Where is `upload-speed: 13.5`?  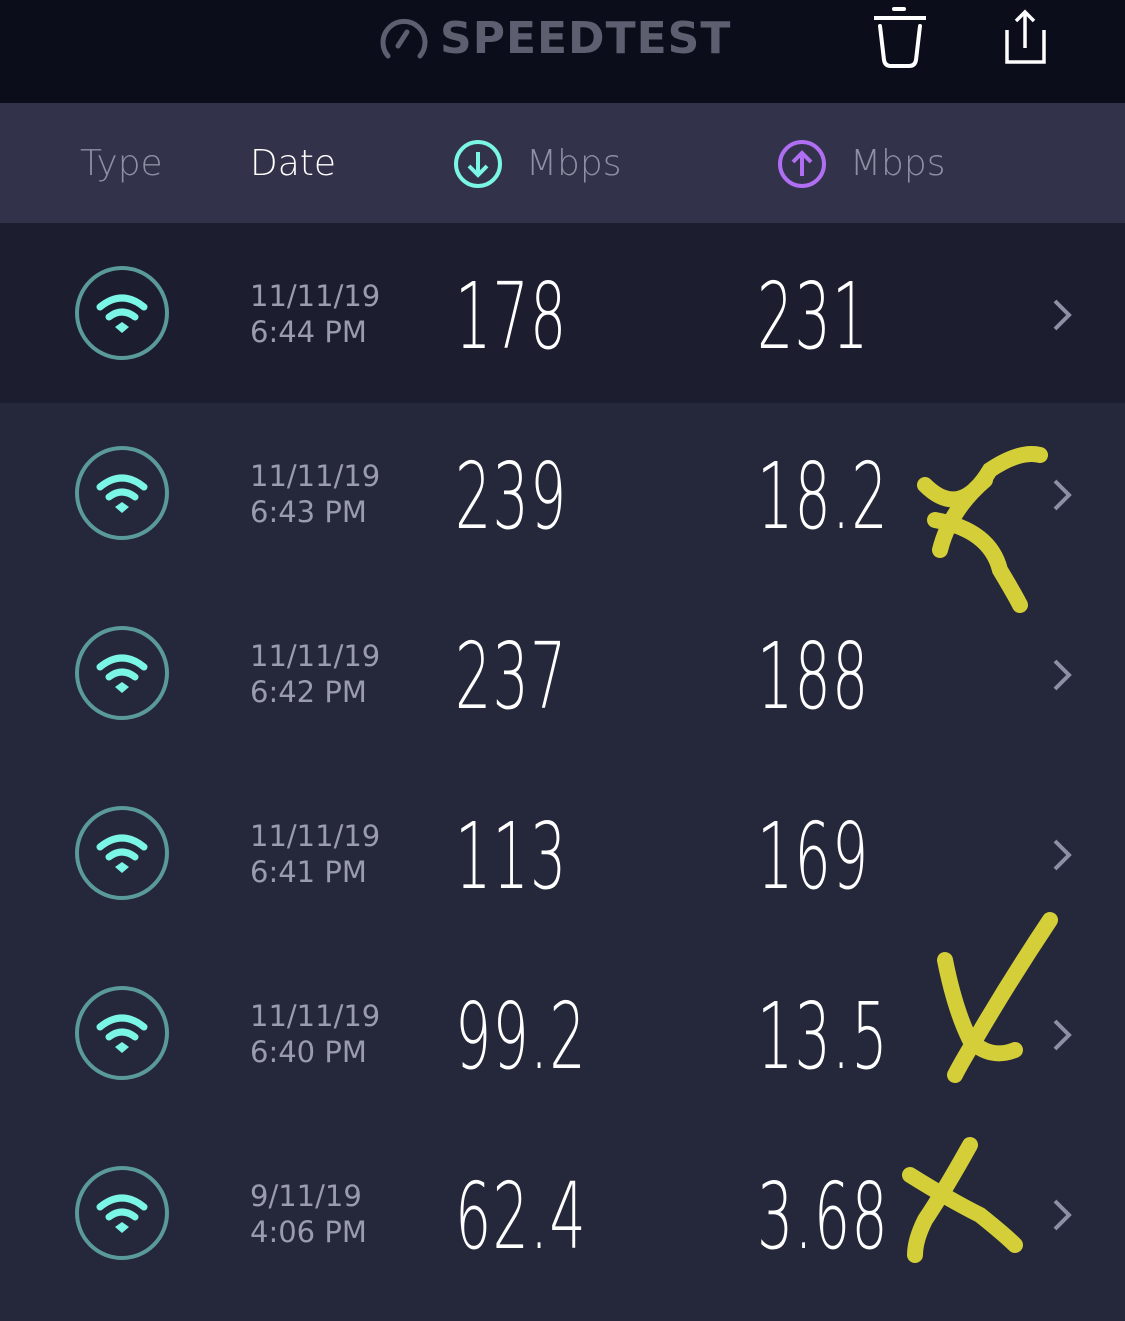 upload-speed: 13.5 is located at coordinates (823, 1036).